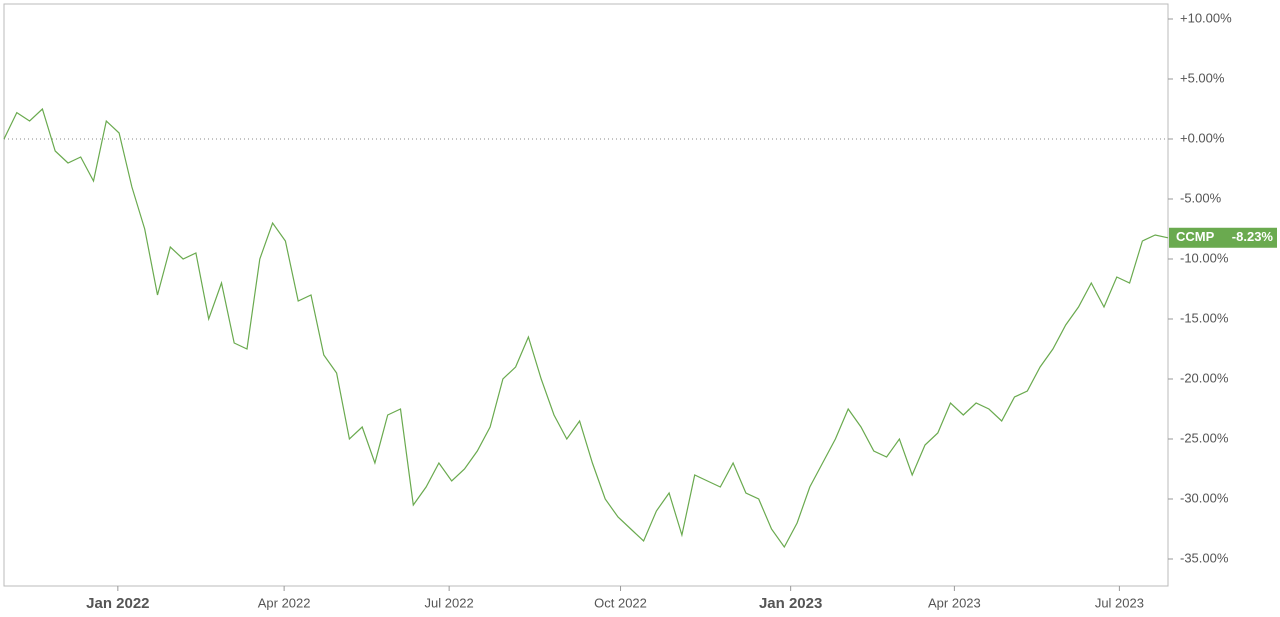 The width and height of the screenshot is (1280, 617). I want to click on x-tick-label: Apr 2022, so click(284, 602).